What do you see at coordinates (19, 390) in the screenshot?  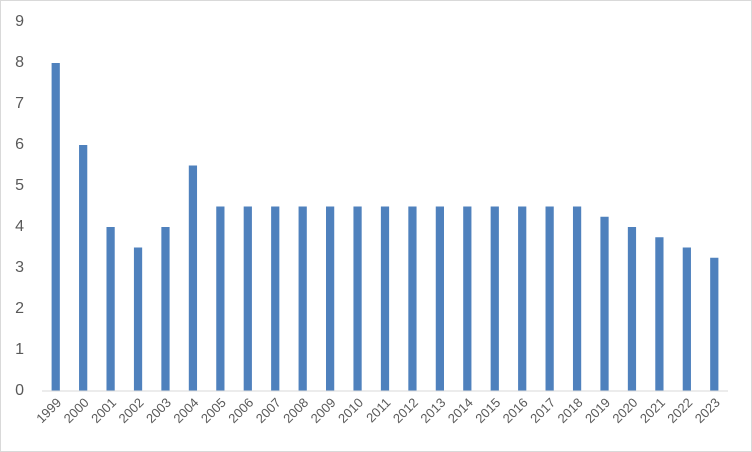 I see `y-tick-label: 0` at bounding box center [19, 390].